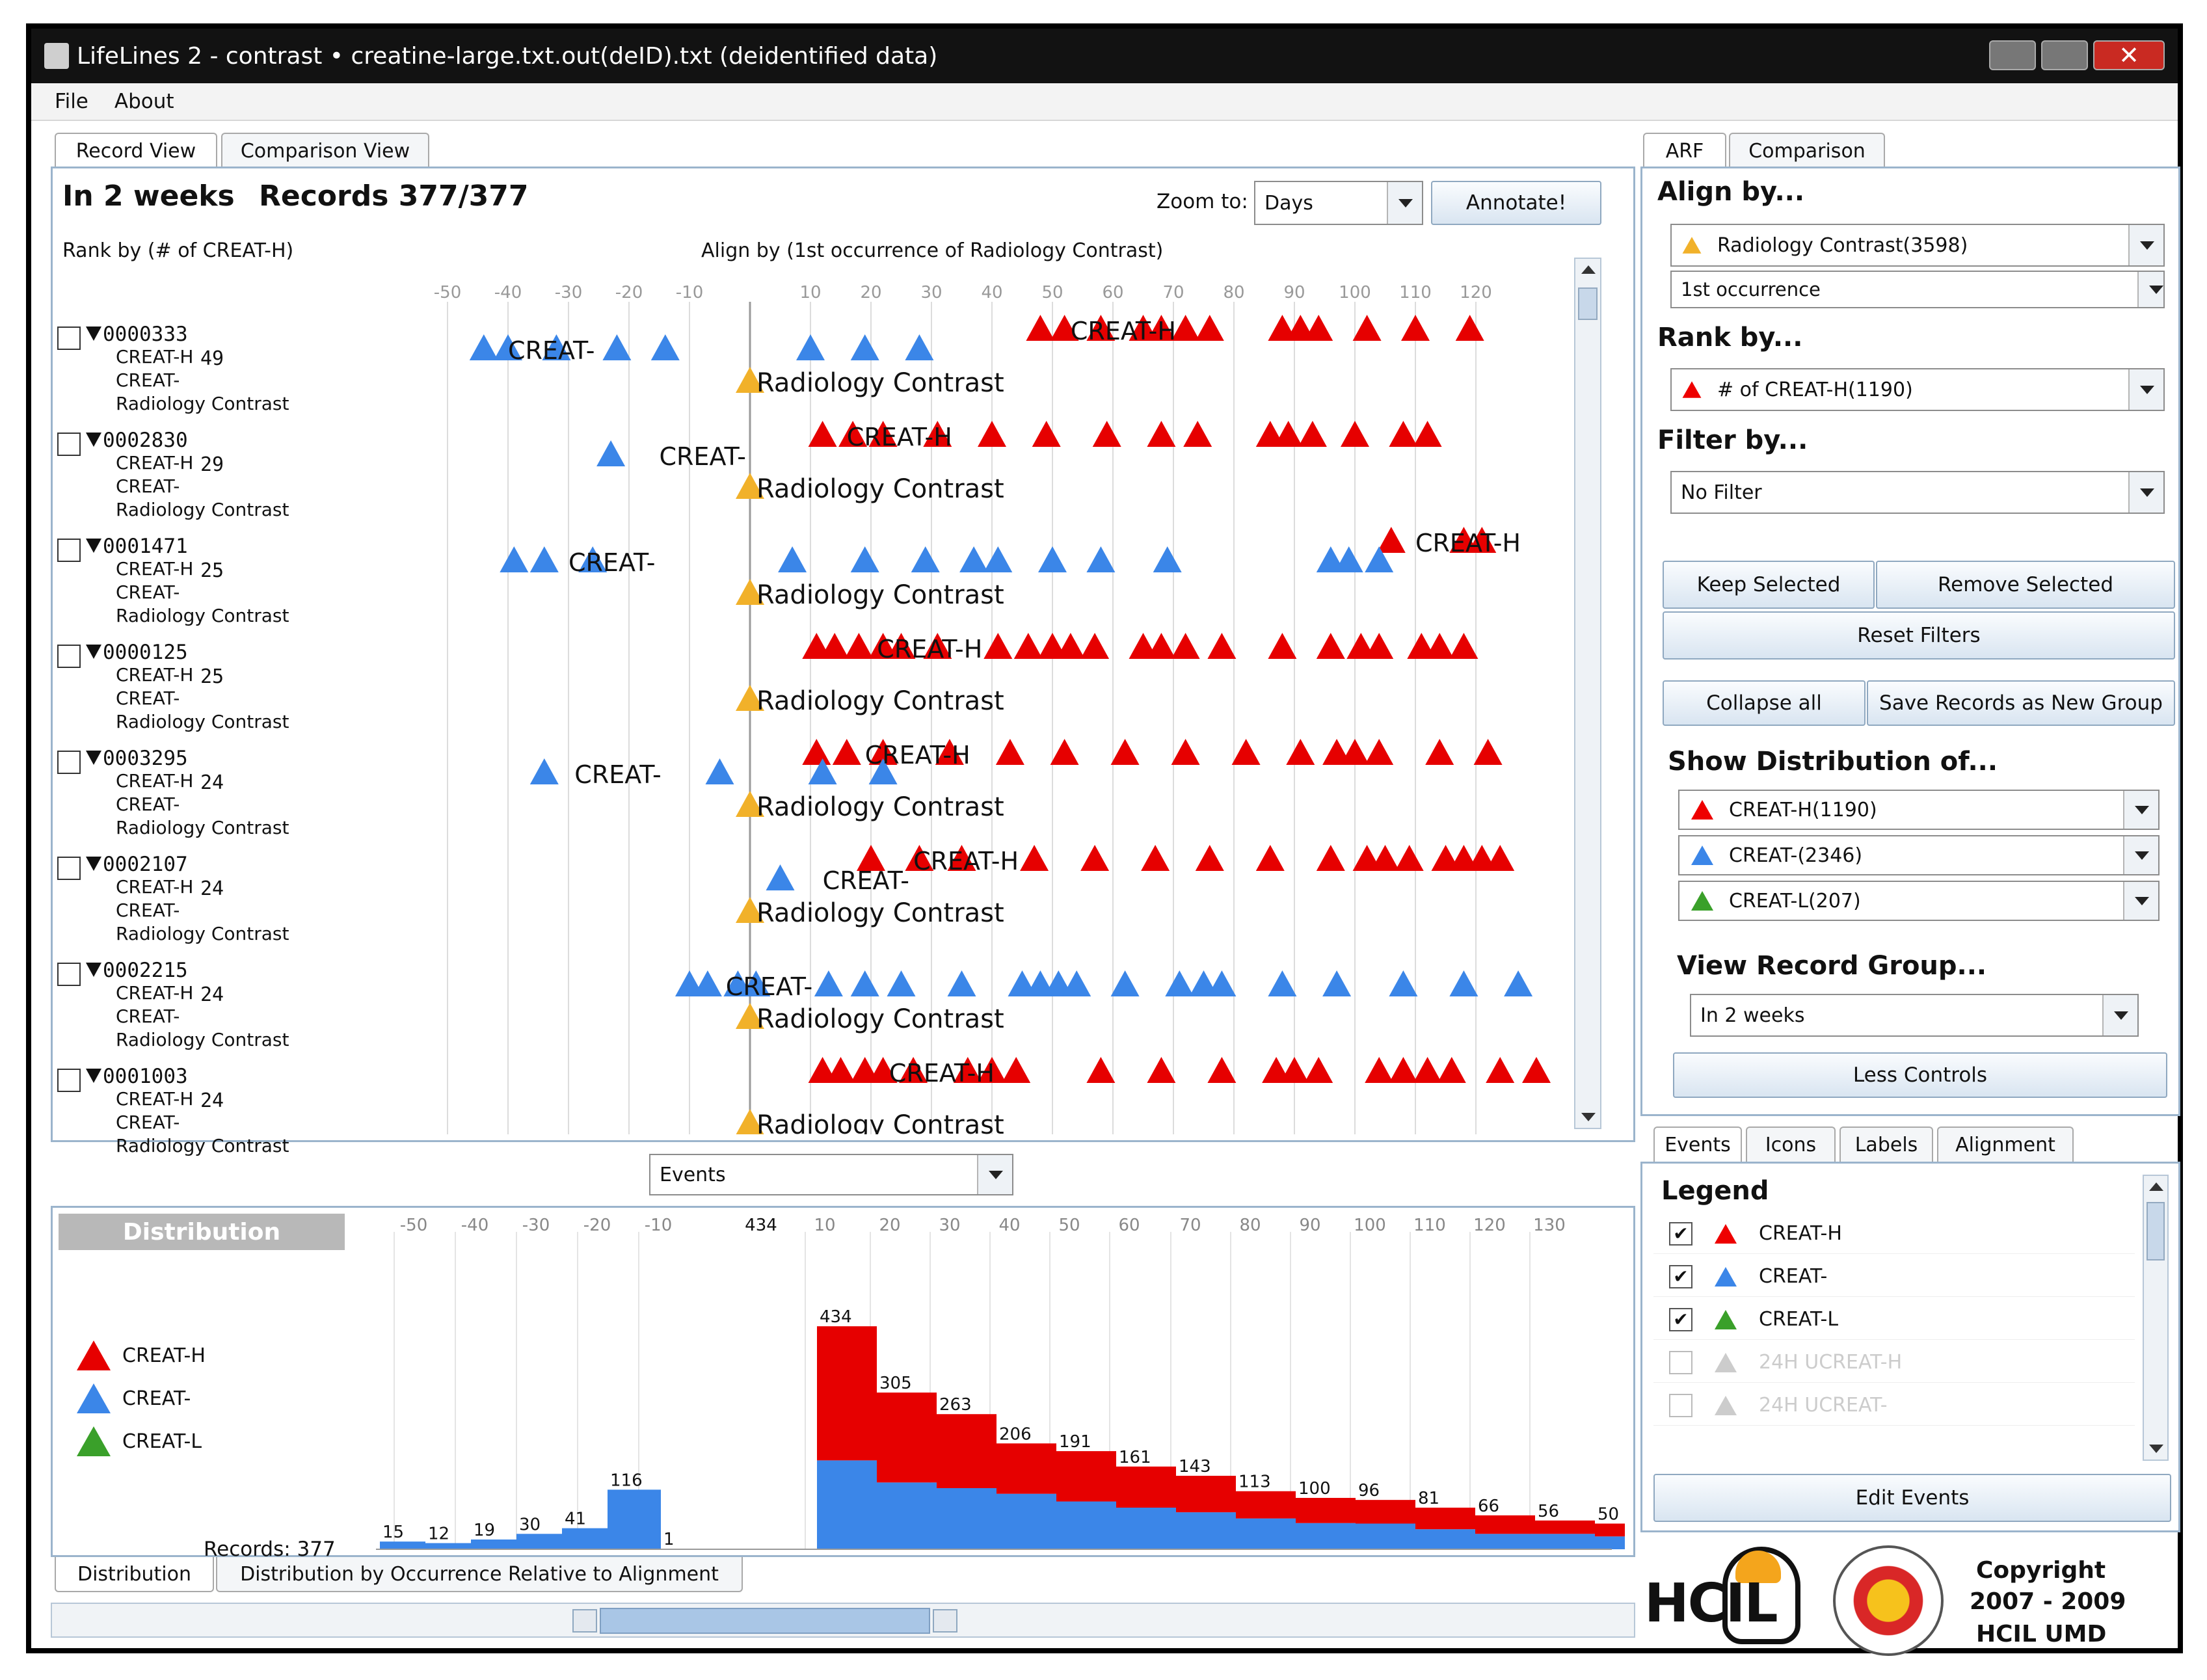 The height and width of the screenshot is (1680, 2207). What do you see at coordinates (2150, 289) in the screenshot?
I see `spinner-icon` at bounding box center [2150, 289].